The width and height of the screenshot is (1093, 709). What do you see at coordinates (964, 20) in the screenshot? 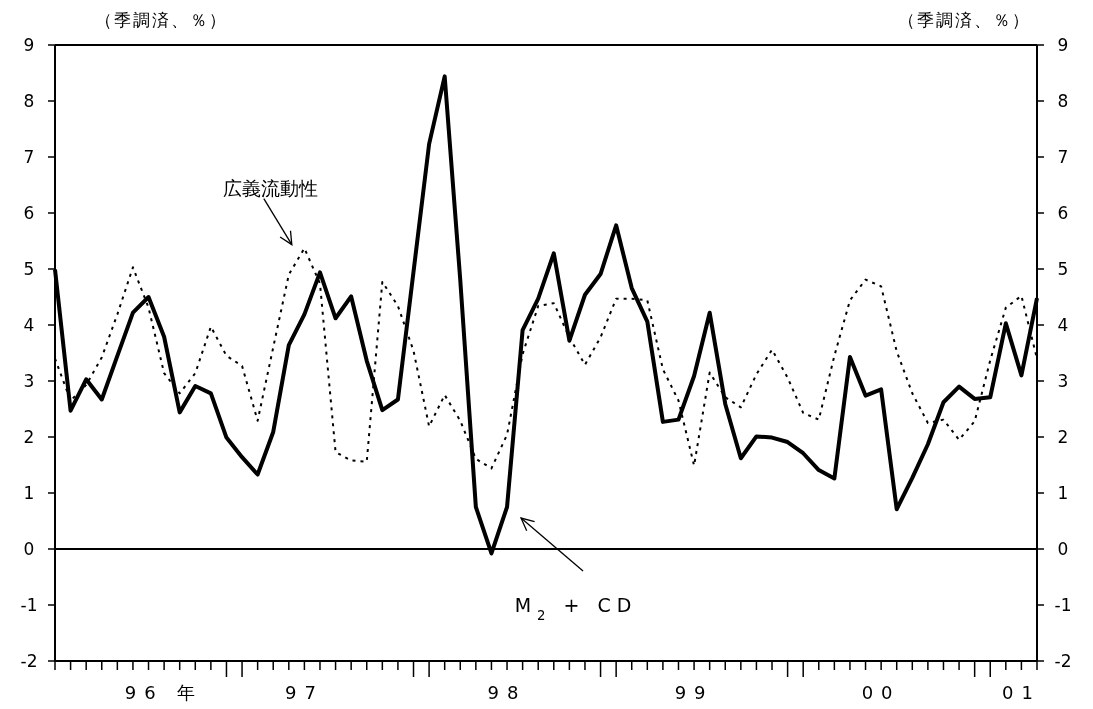
I see `y2-axis-title: （季調済、％）` at bounding box center [964, 20].